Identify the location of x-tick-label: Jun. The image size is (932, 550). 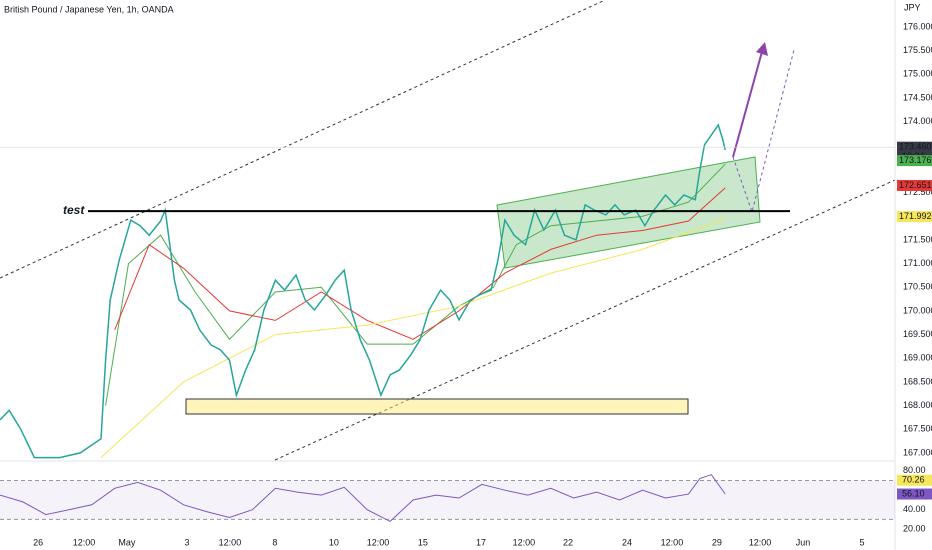
(803, 542).